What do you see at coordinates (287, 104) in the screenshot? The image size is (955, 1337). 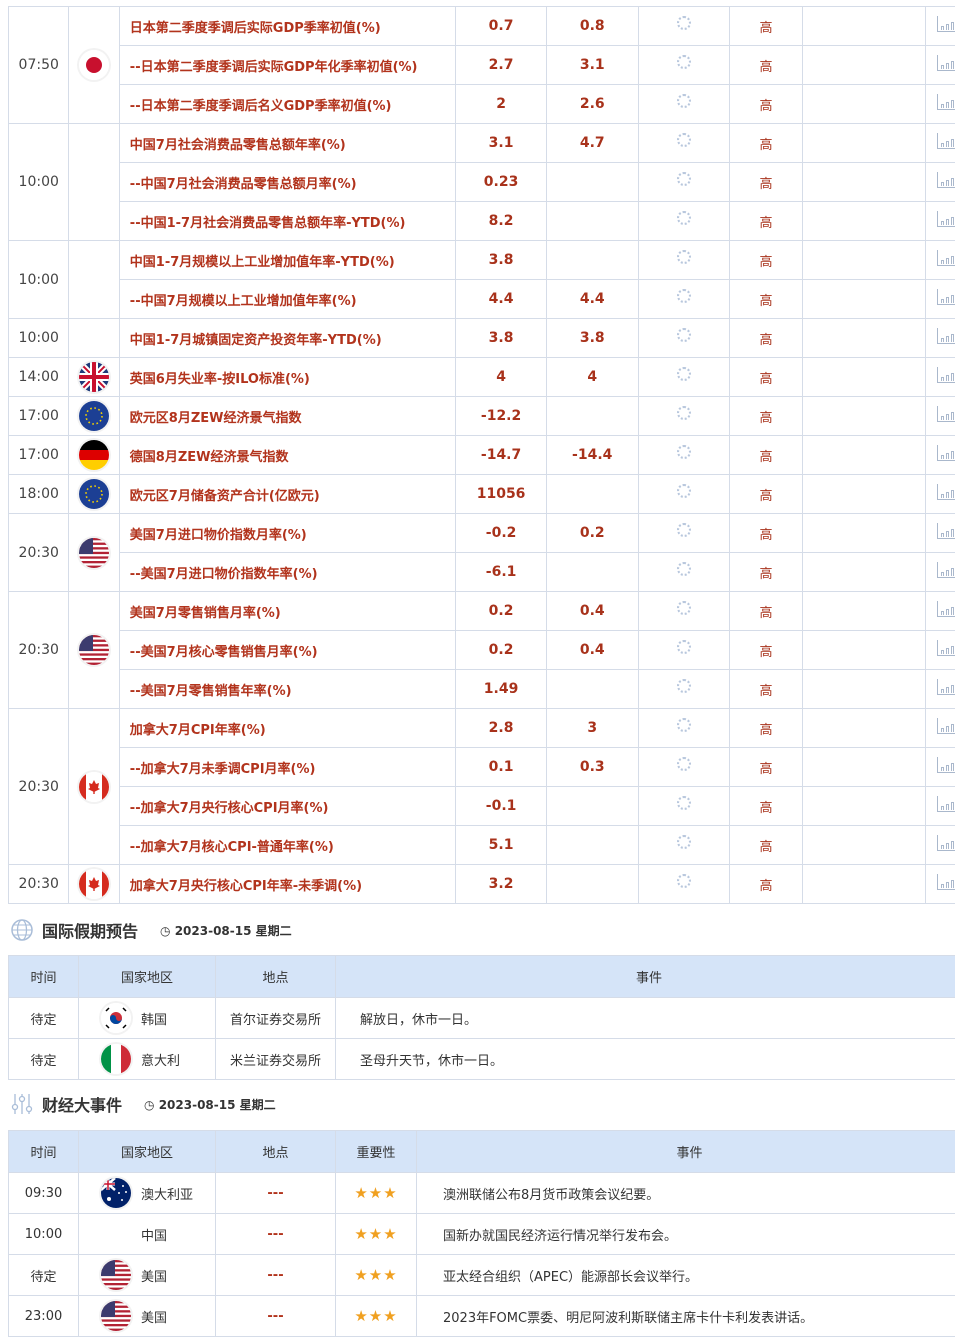 I see `indicator-name: --日本第二季度季调后名义GDP季率初值(%)` at bounding box center [287, 104].